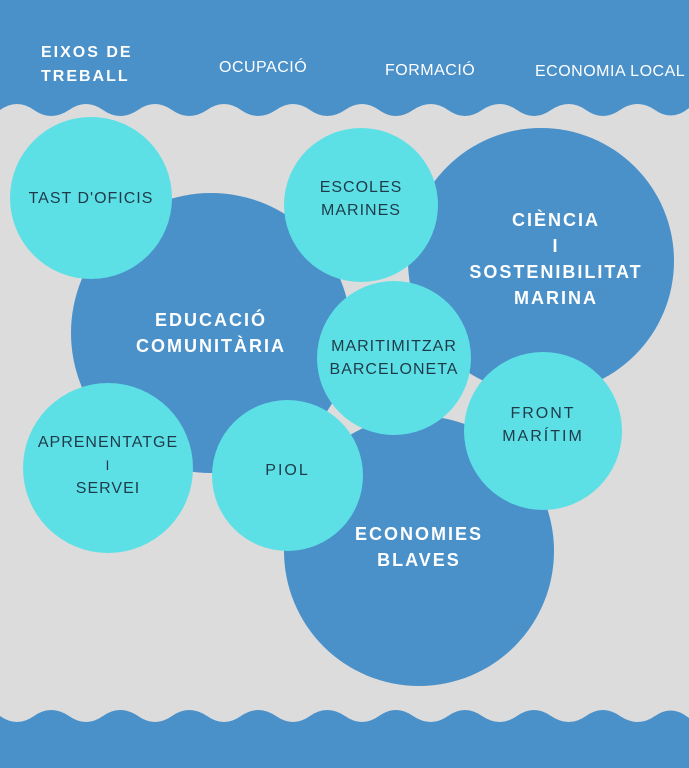  Describe the element at coordinates (211, 333) in the screenshot. I see `circle-educacio-comunitaria-text: EDUCACIÓ COMUNITÀRIA` at that location.